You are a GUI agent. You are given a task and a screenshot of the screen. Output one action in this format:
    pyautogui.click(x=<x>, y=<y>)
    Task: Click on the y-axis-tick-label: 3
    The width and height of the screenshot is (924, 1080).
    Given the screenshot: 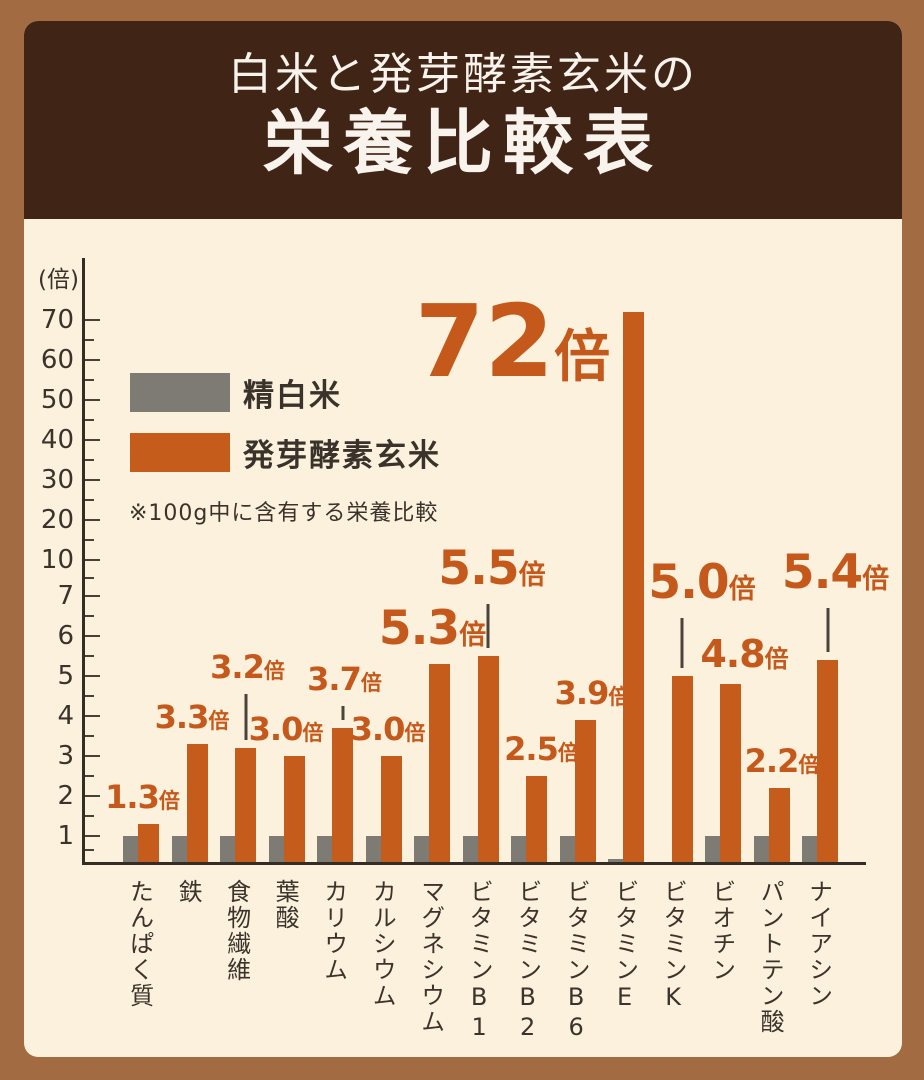 What is the action you would take?
    pyautogui.click(x=65, y=756)
    